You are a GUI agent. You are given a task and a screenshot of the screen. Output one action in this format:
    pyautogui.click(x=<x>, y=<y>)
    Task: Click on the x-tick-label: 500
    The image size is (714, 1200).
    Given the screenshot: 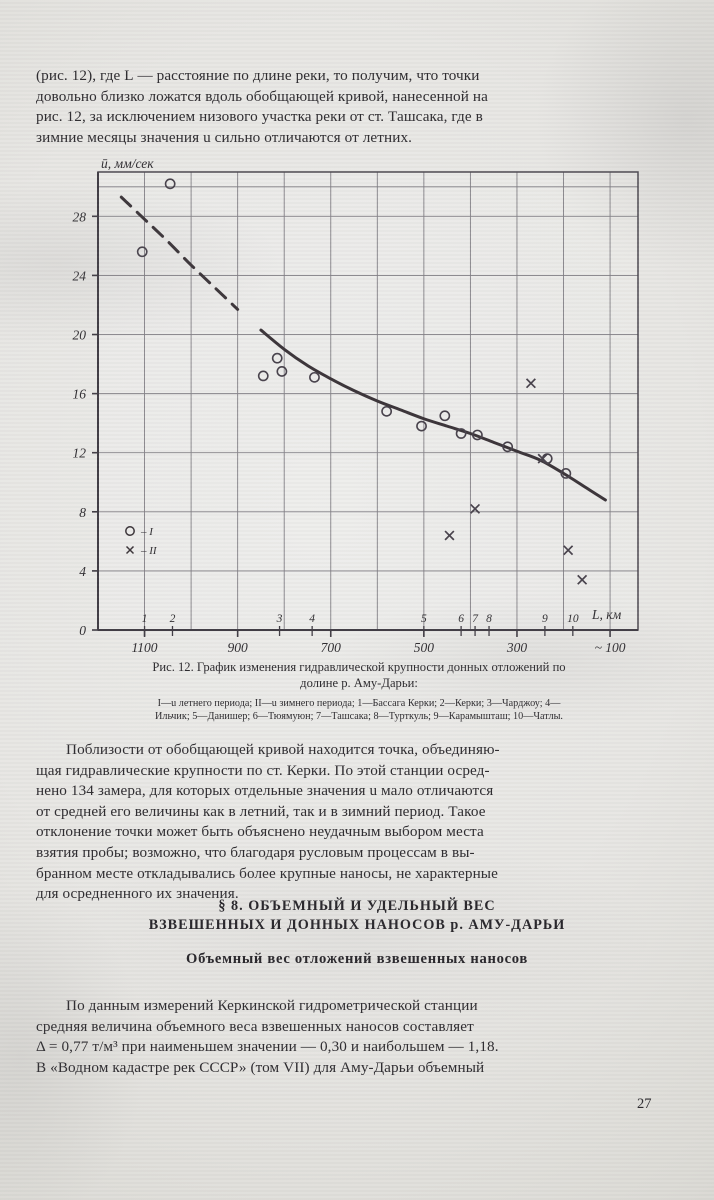 What is the action you would take?
    pyautogui.click(x=424, y=647)
    